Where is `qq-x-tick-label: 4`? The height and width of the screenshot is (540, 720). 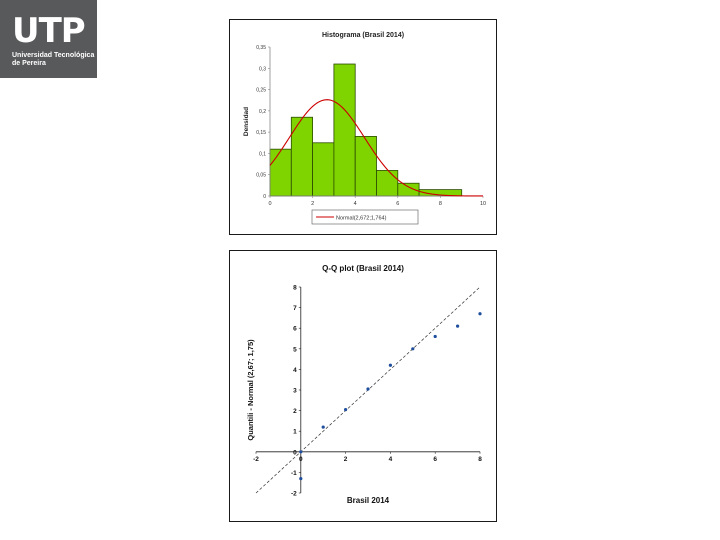
qq-x-tick-label: 4 is located at coordinates (391, 459).